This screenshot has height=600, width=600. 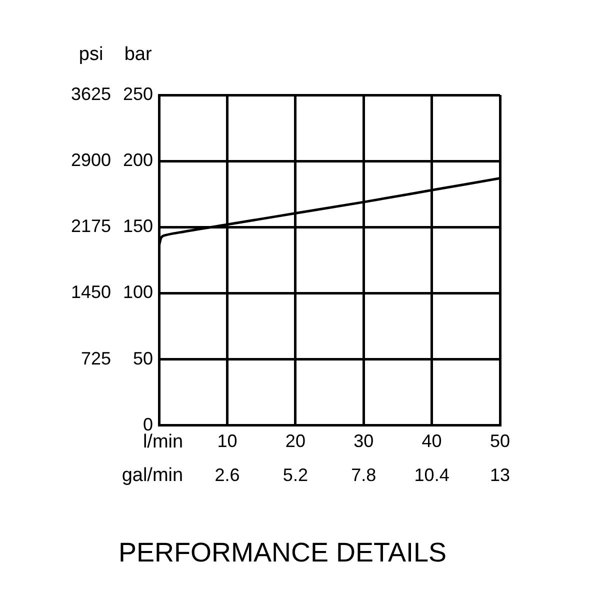 What do you see at coordinates (153, 475) in the screenshot?
I see `x2-axis-title: gal/min` at bounding box center [153, 475].